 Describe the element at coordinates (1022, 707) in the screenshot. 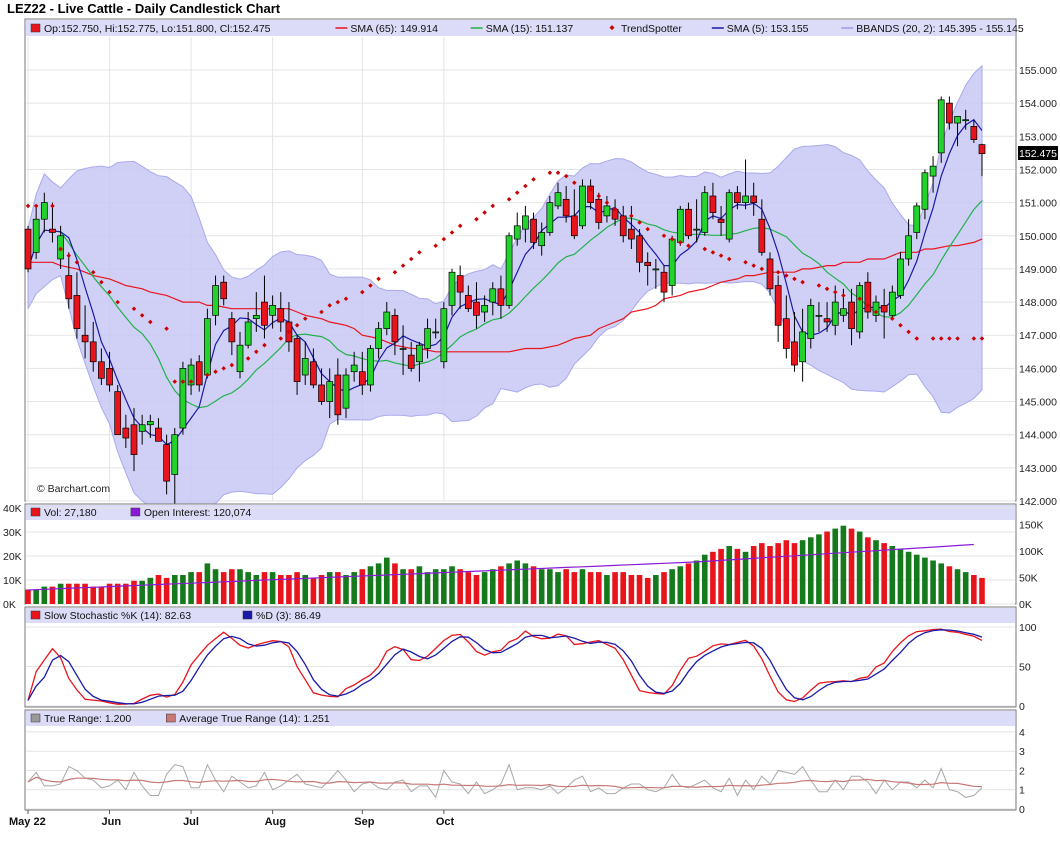

I see `stochastic-tick: 0` at that location.